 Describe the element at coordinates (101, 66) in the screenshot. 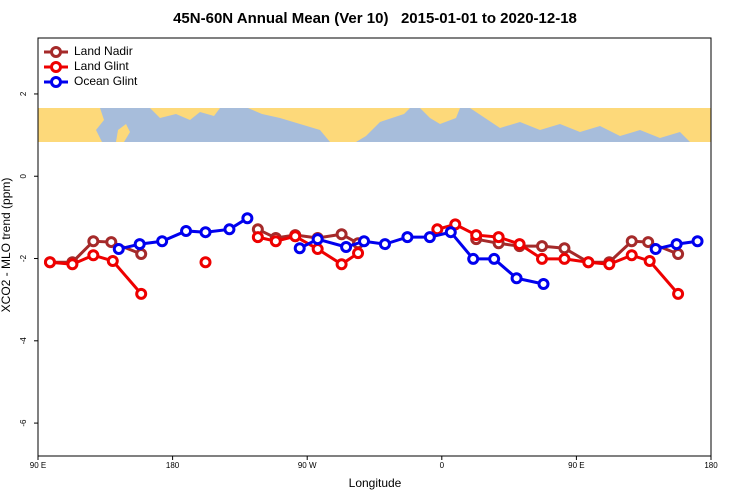

I see `legend-label: Land Glint` at that location.